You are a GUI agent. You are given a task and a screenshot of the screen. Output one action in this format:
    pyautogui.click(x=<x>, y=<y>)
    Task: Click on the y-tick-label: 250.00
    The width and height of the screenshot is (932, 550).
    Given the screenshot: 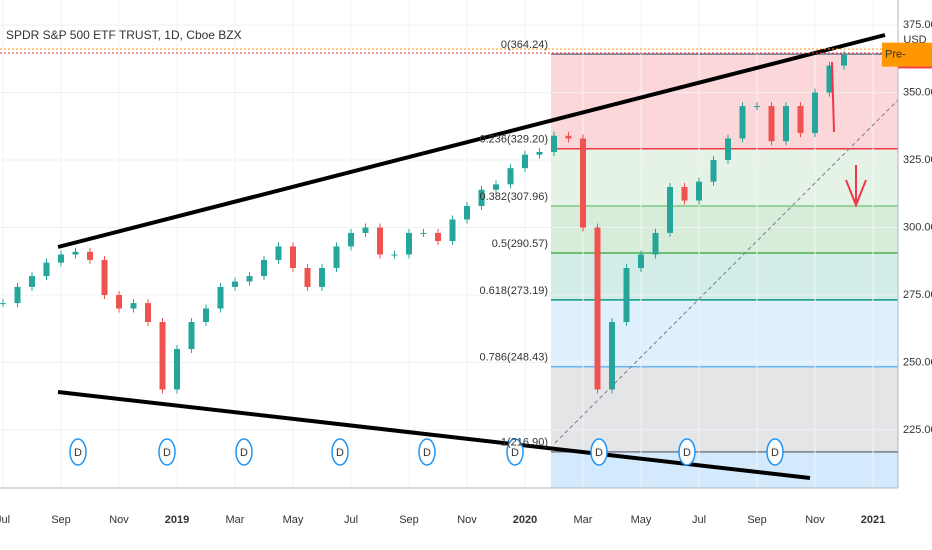 What is the action you would take?
    pyautogui.click(x=917, y=362)
    